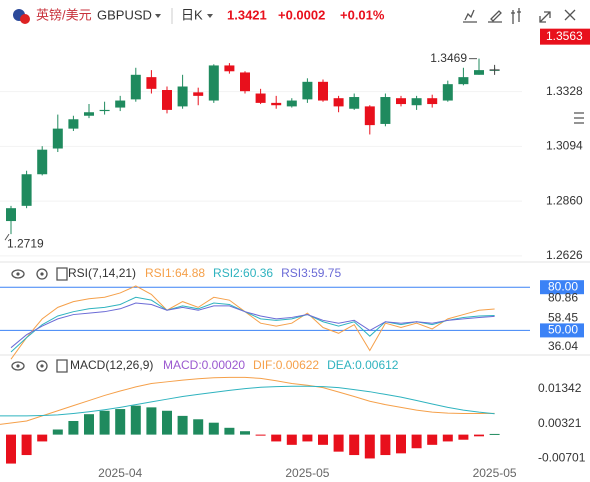  What do you see at coordinates (64, 14) in the screenshot?
I see `pair-name: 英镑/美元` at bounding box center [64, 14].